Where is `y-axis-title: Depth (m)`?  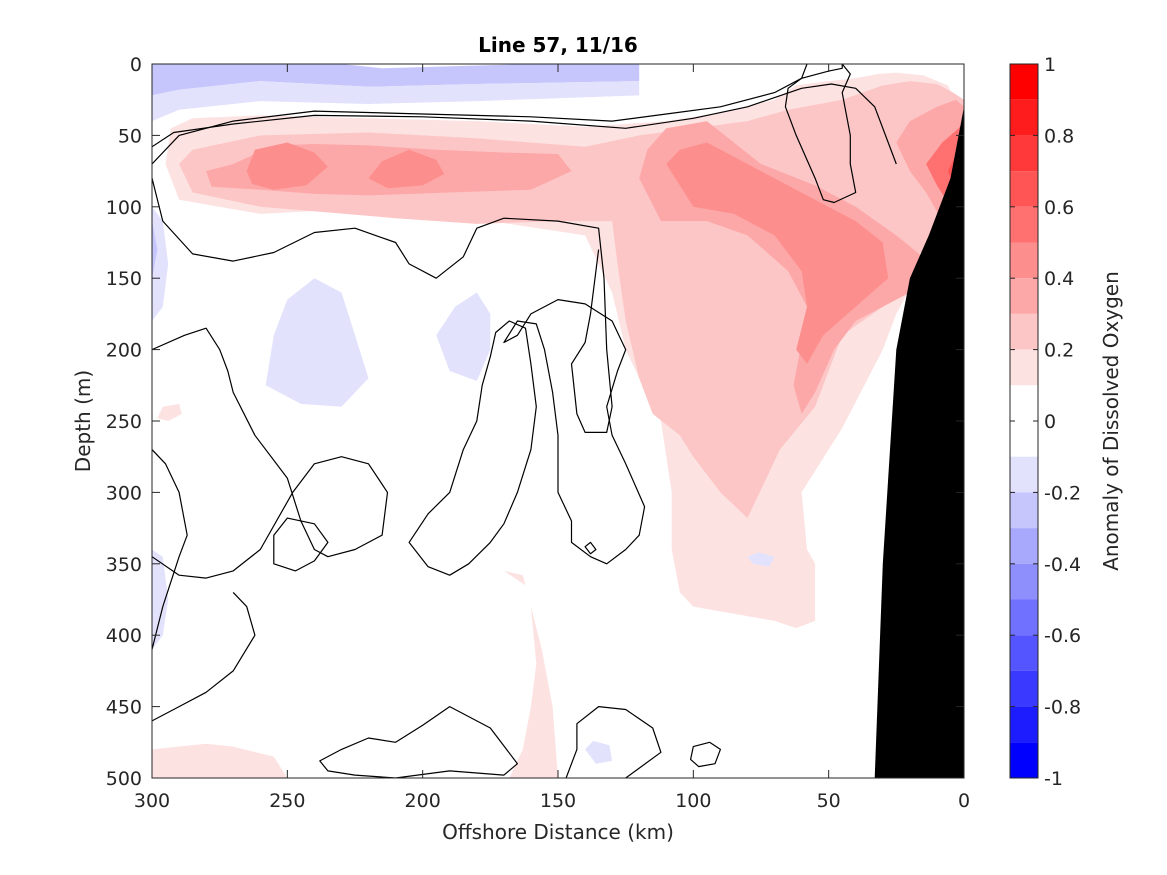
y-axis-title: Depth (m) is located at coordinates (83, 421).